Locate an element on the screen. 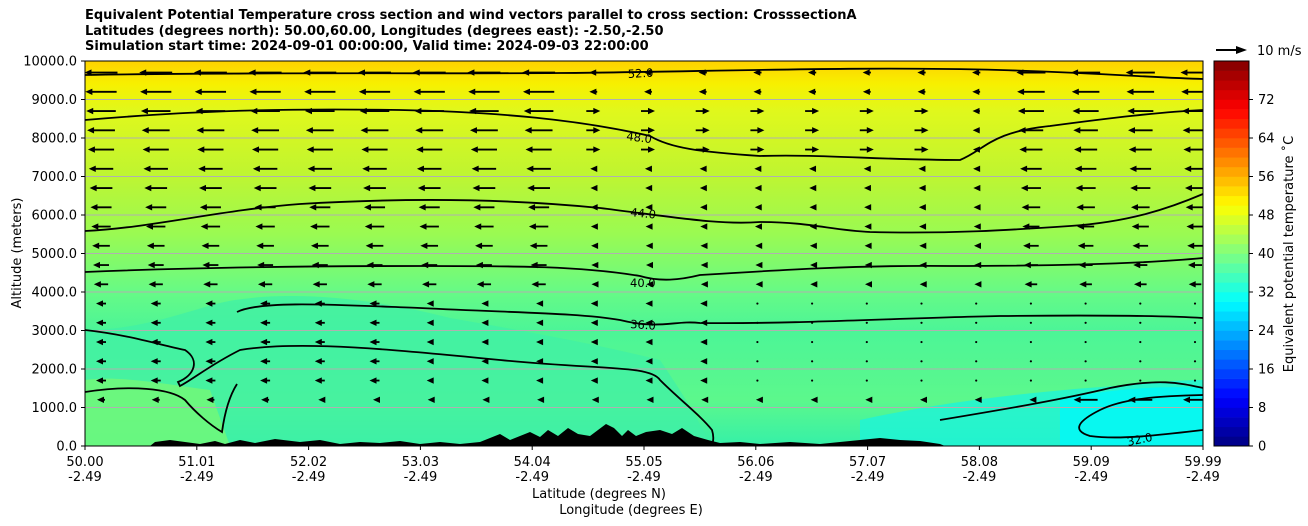 This screenshot has height=526, width=1308. x-axis-label-longitude: Longitude (degrees E) is located at coordinates (631, 510).